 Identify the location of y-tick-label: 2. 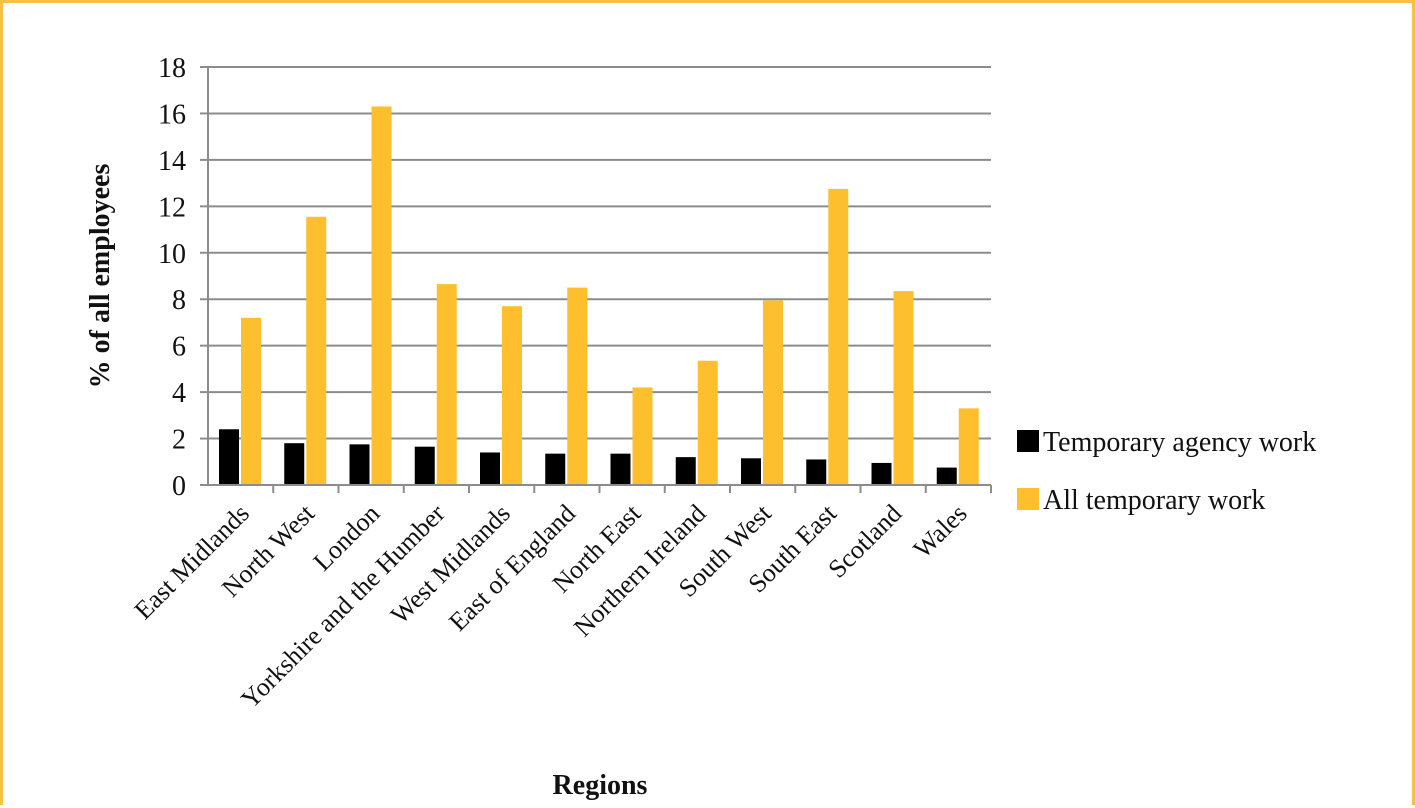
(179, 440).